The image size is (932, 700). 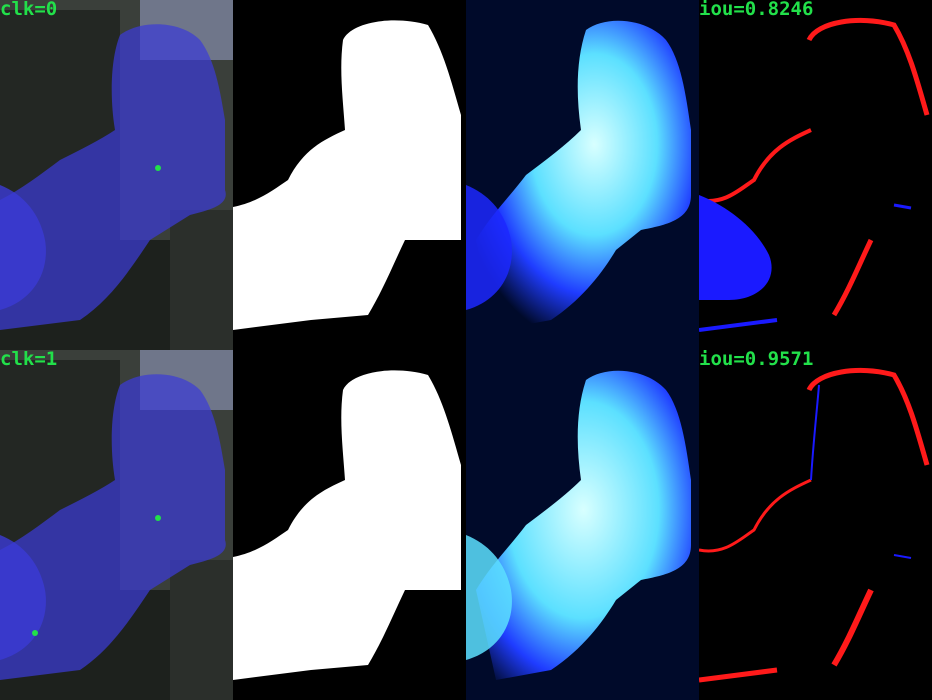 I want to click on photo-overlay-tile-row1: clk=1, so click(x=116, y=525).